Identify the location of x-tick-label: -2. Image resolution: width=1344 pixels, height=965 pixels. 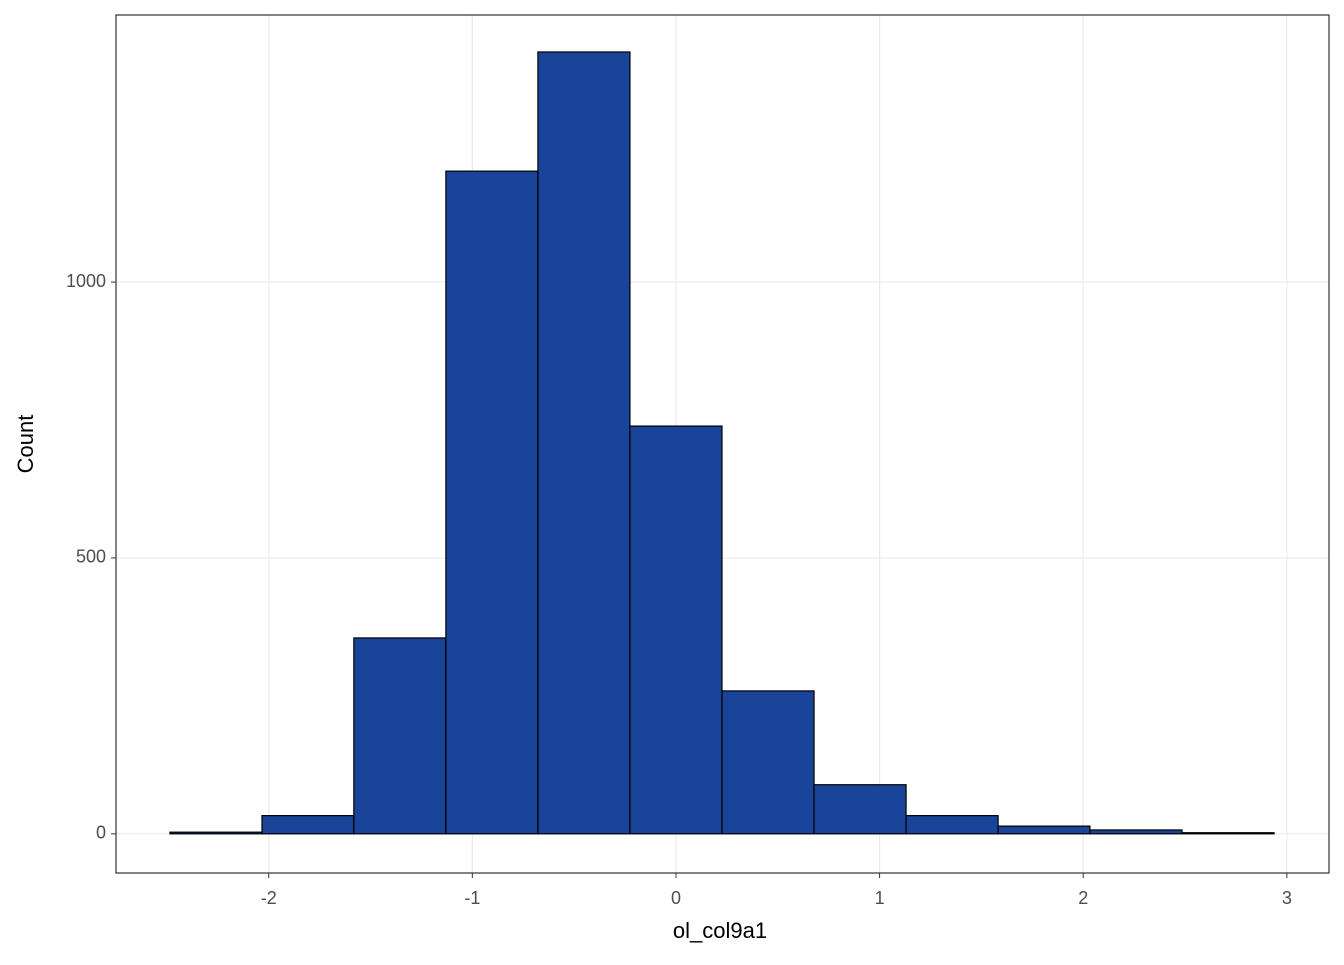
(269, 898).